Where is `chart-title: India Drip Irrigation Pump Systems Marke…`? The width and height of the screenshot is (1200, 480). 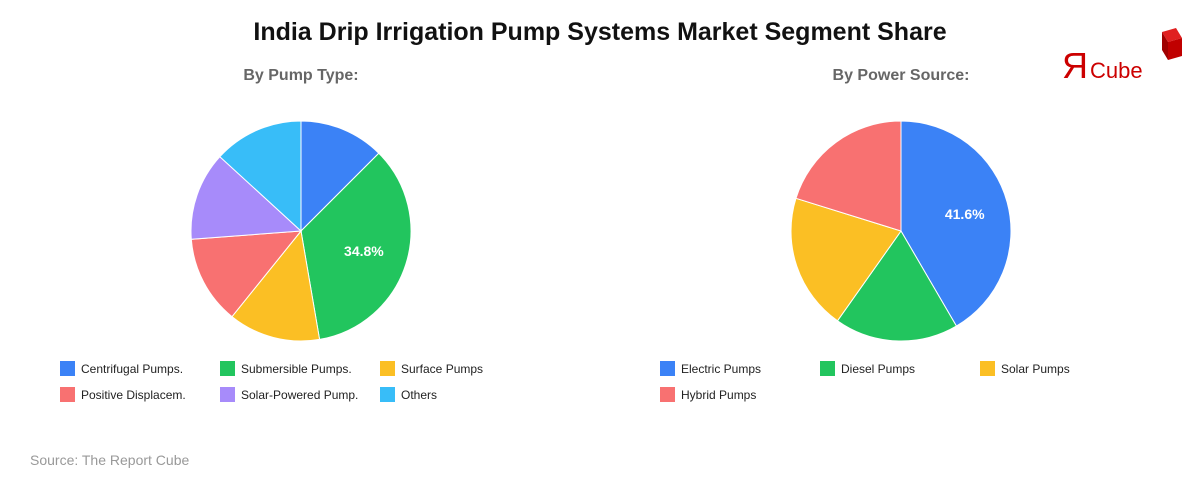 chart-title: India Drip Irrigation Pump Systems Marke… is located at coordinates (600, 32).